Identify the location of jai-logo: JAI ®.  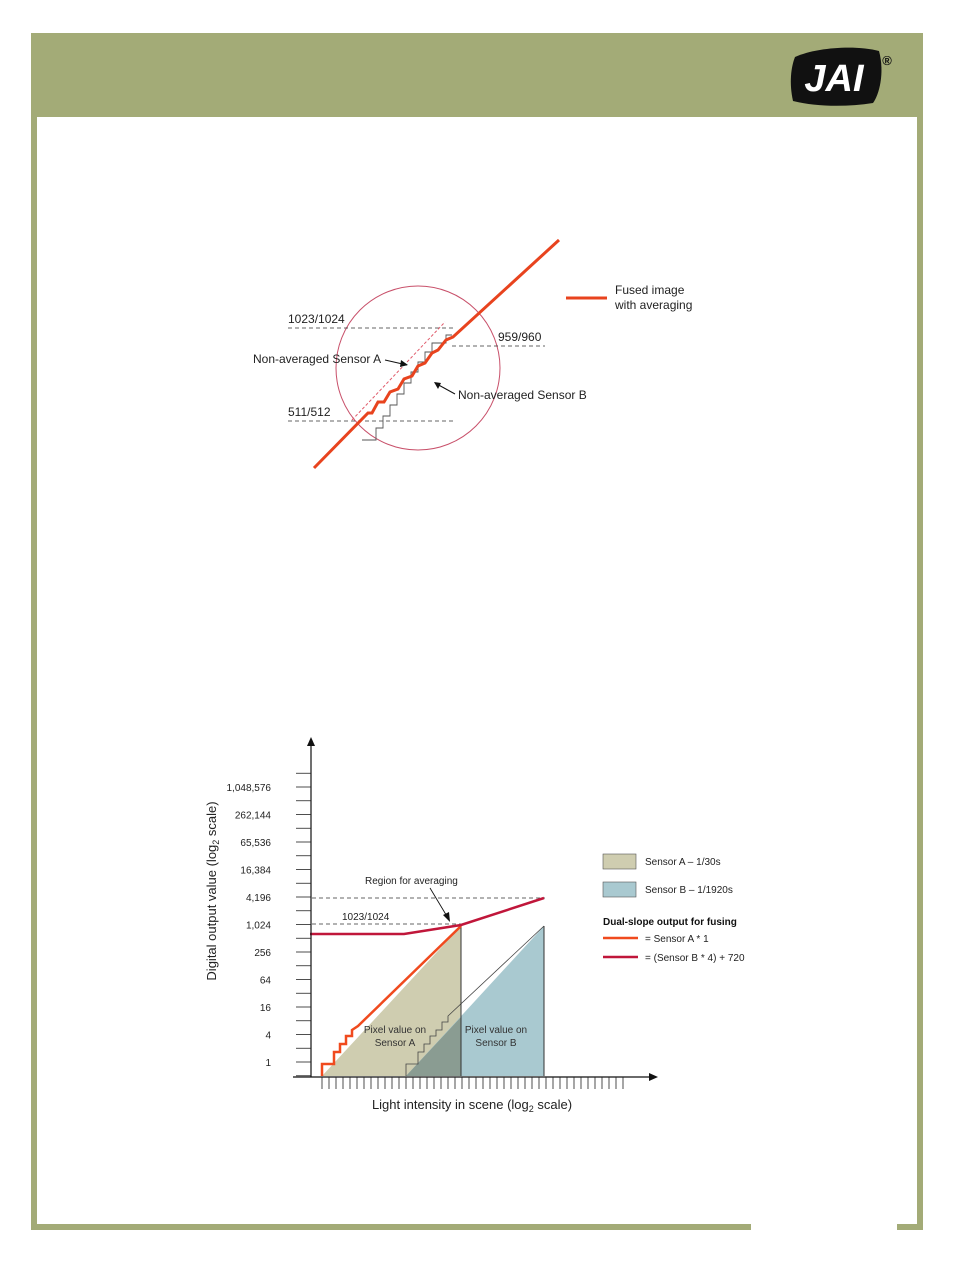
(841, 76).